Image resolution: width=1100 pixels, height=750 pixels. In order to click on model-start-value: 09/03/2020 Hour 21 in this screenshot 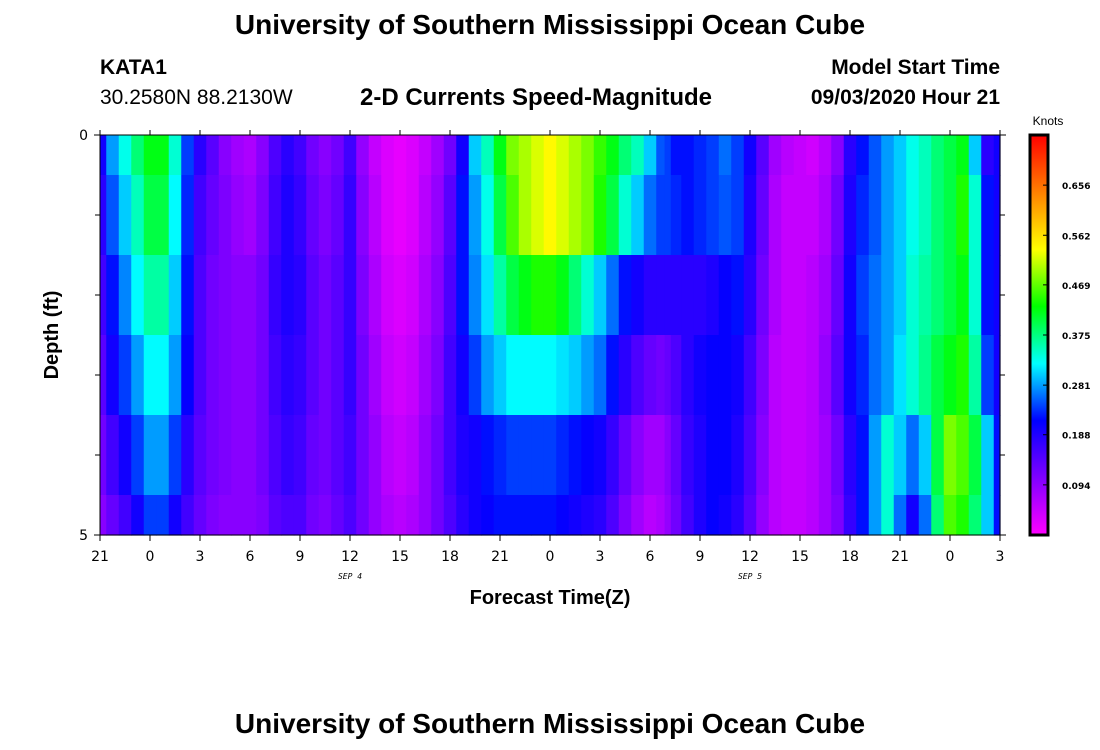, I will do `click(905, 97)`.